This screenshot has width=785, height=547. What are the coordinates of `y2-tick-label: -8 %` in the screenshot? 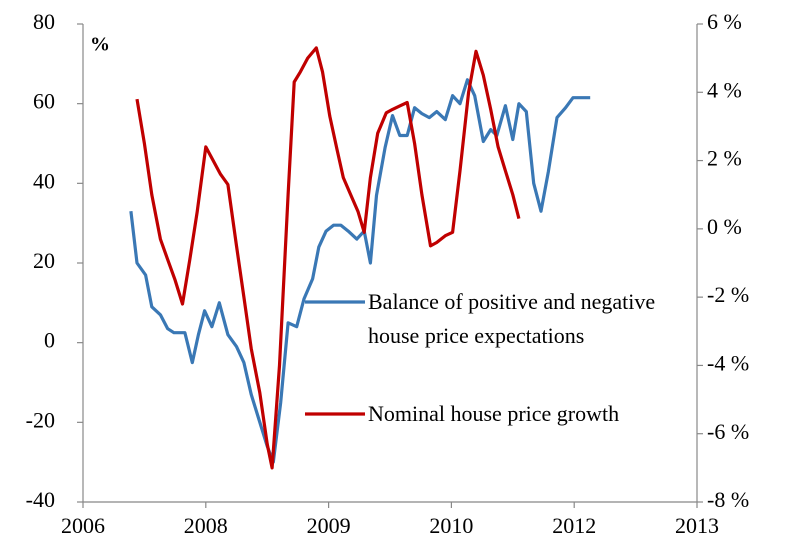 It's located at (728, 499).